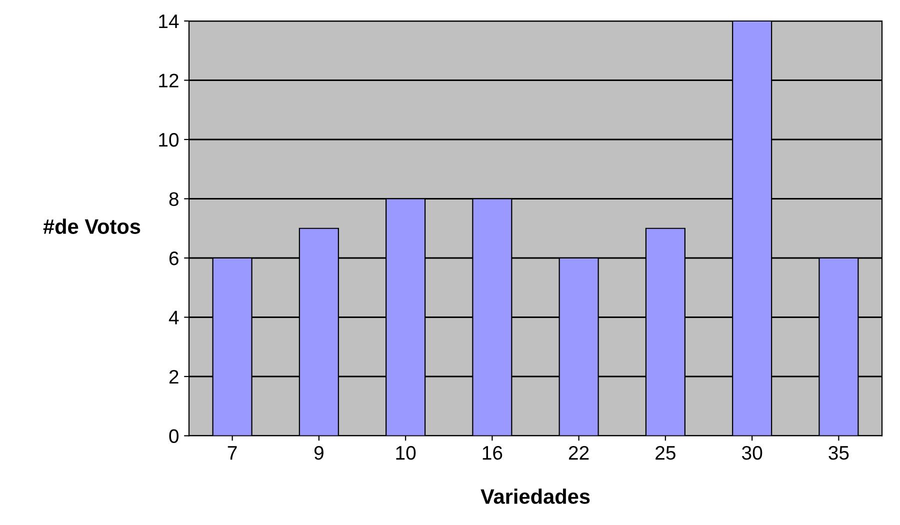 This screenshot has width=900, height=525. Describe the element at coordinates (752, 453) in the screenshot. I see `x-tick-label: 30` at that location.